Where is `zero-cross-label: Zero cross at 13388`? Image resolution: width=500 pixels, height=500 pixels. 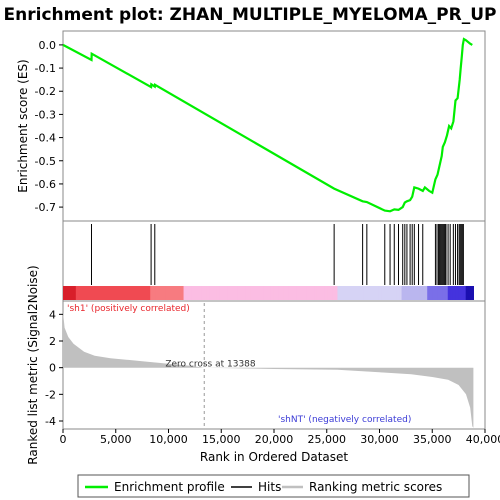
zero-cross-label: Zero cross at 13388 is located at coordinates (210, 365).